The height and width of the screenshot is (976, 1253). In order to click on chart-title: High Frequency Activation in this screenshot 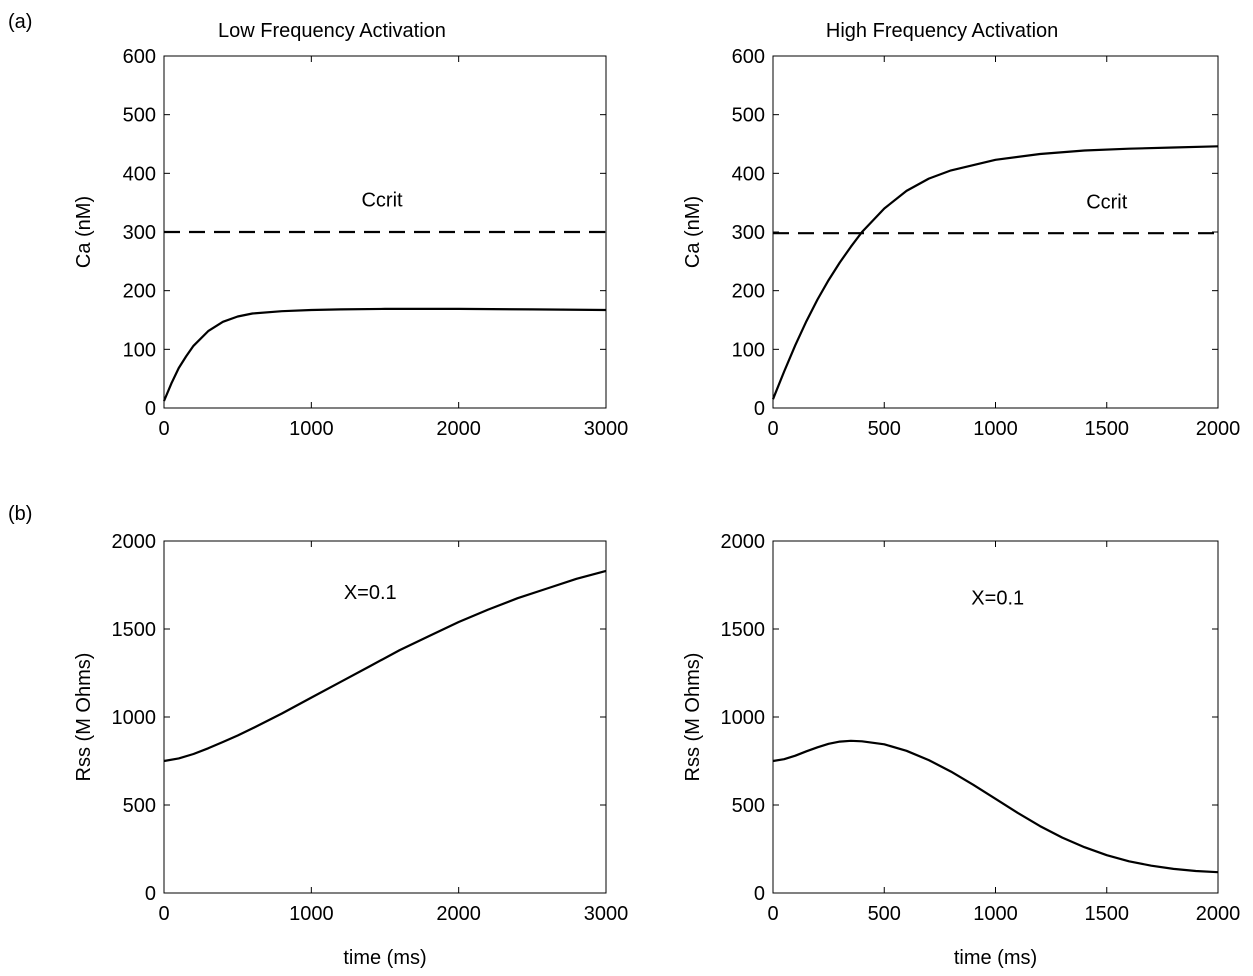, I will do `click(942, 31)`.